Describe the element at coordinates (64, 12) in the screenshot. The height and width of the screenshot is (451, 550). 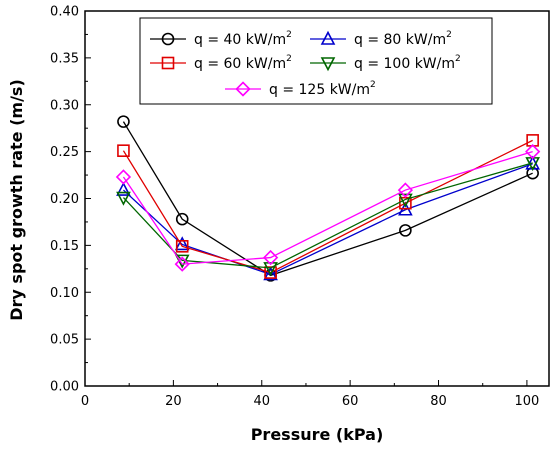
I see `y-tick-label: 0.40` at that location.